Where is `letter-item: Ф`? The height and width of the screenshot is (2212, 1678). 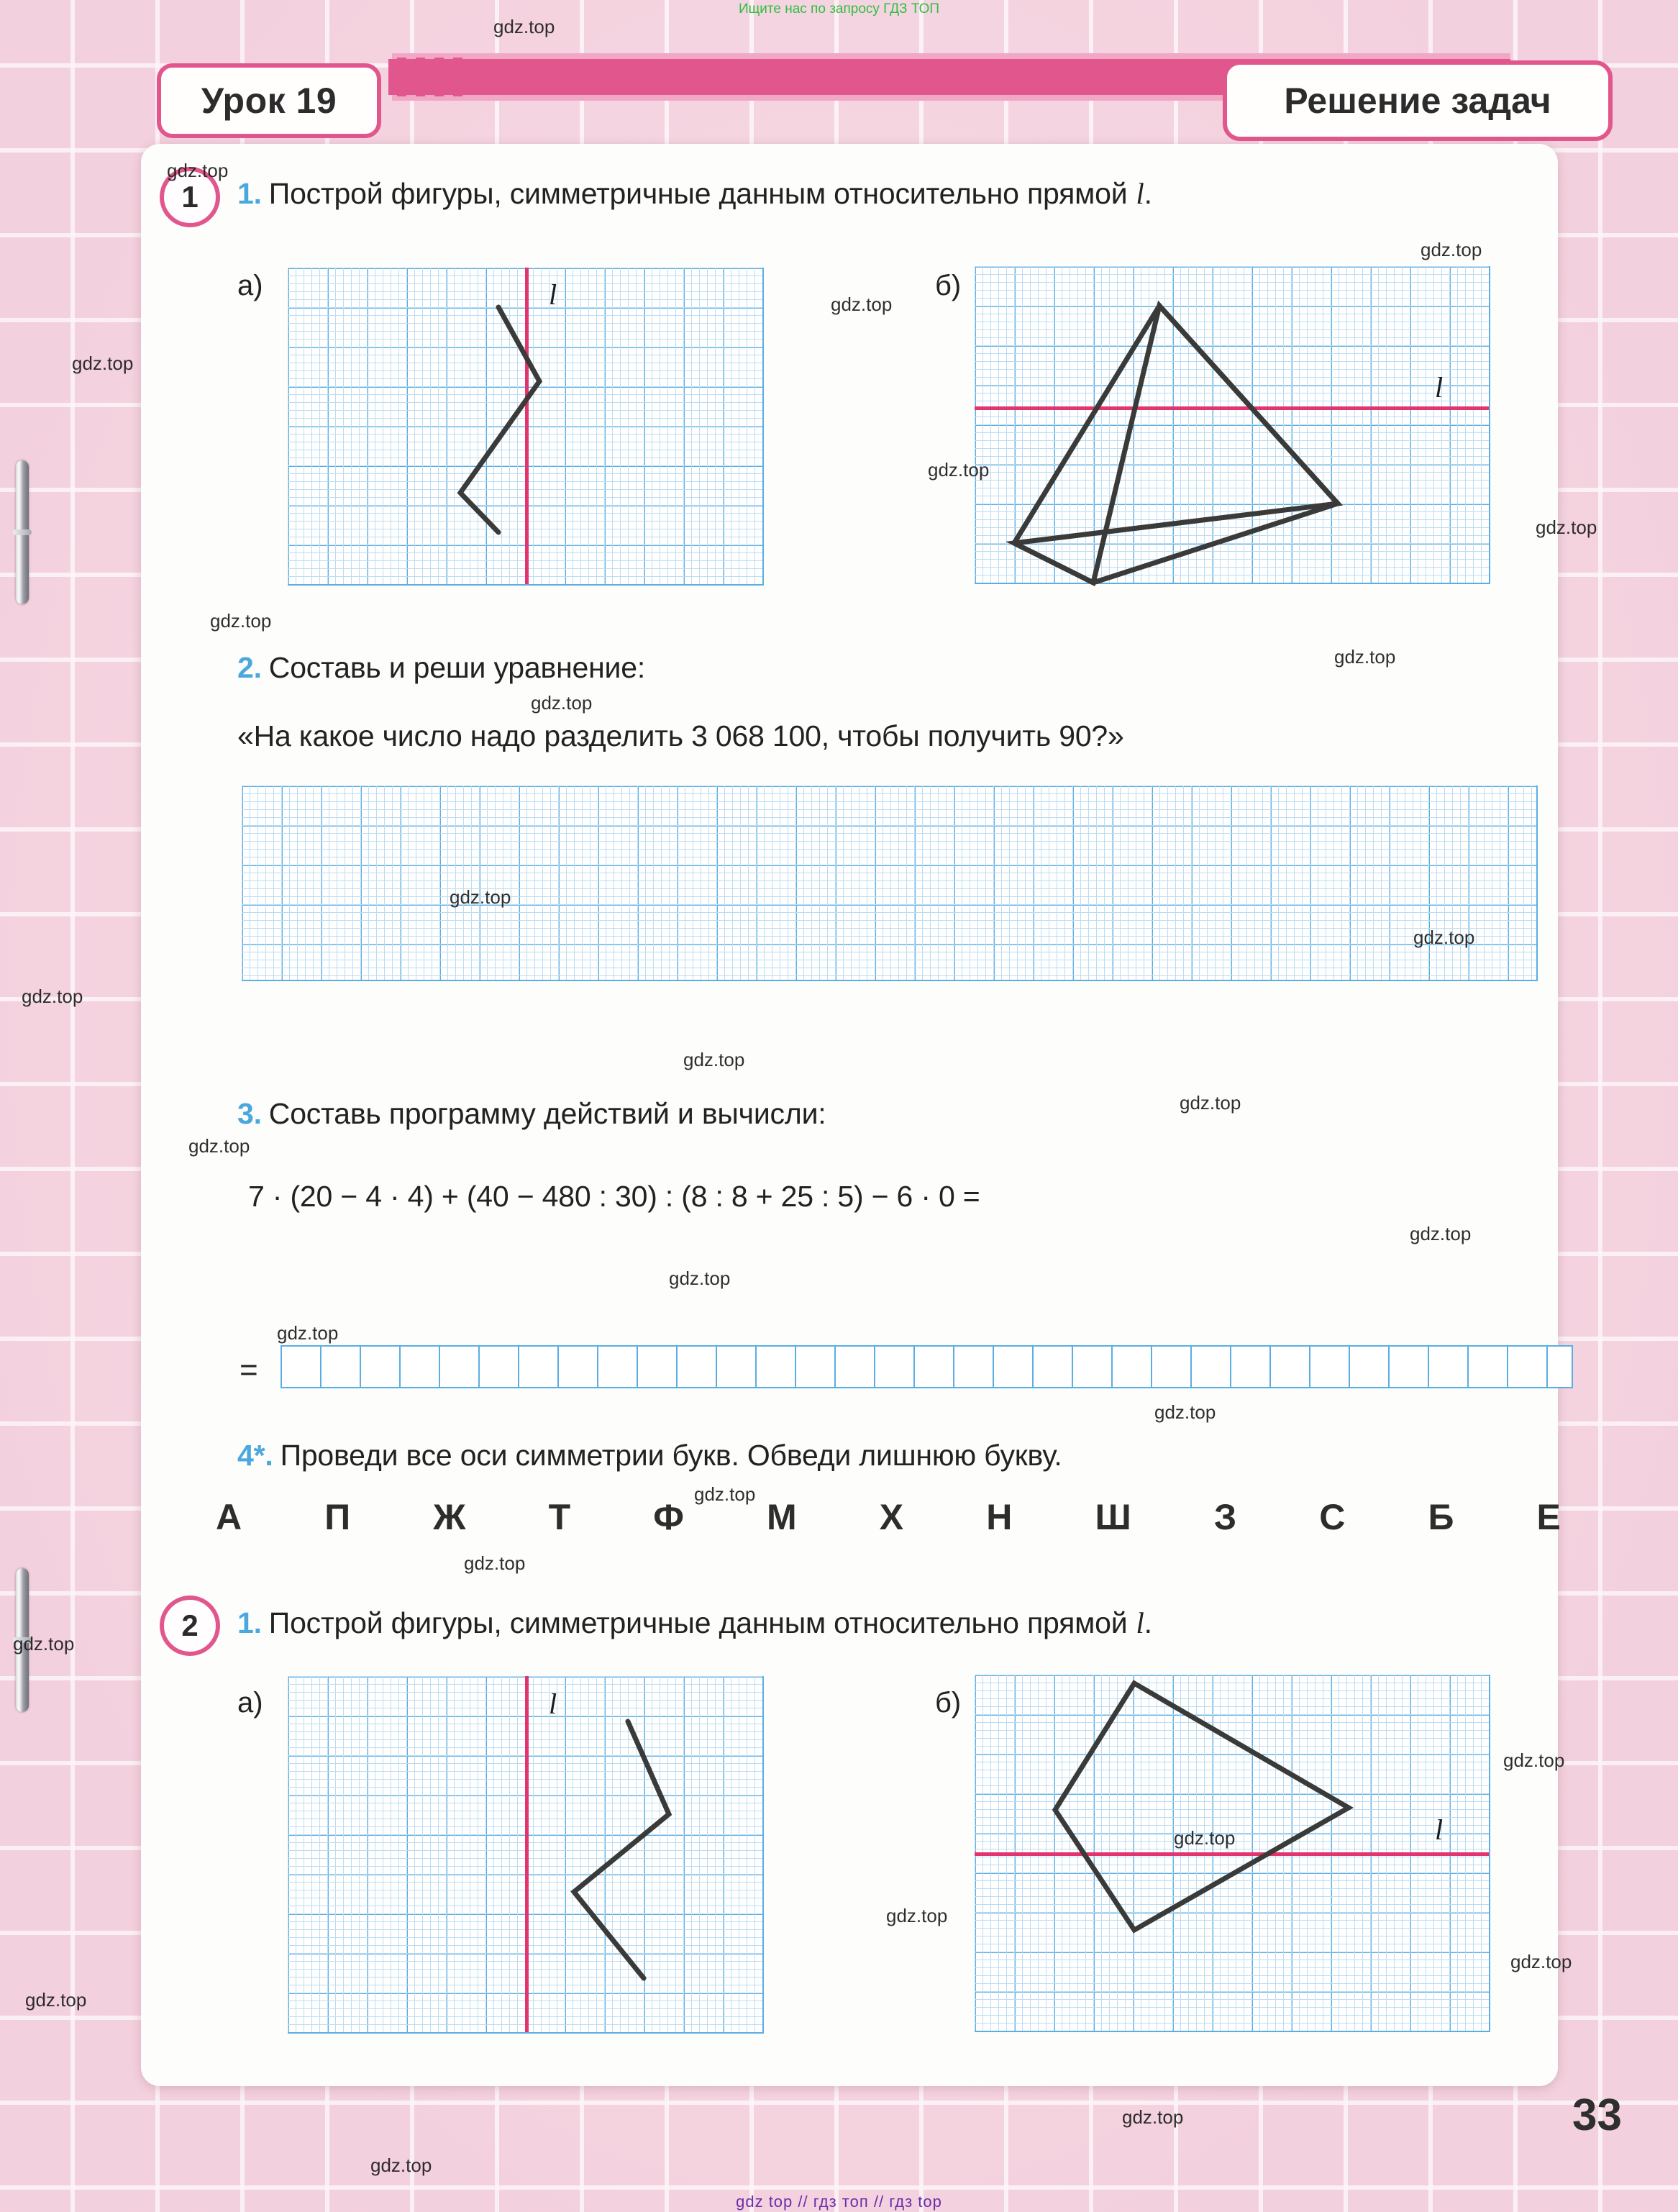
letter-item: Ф is located at coordinates (668, 1517).